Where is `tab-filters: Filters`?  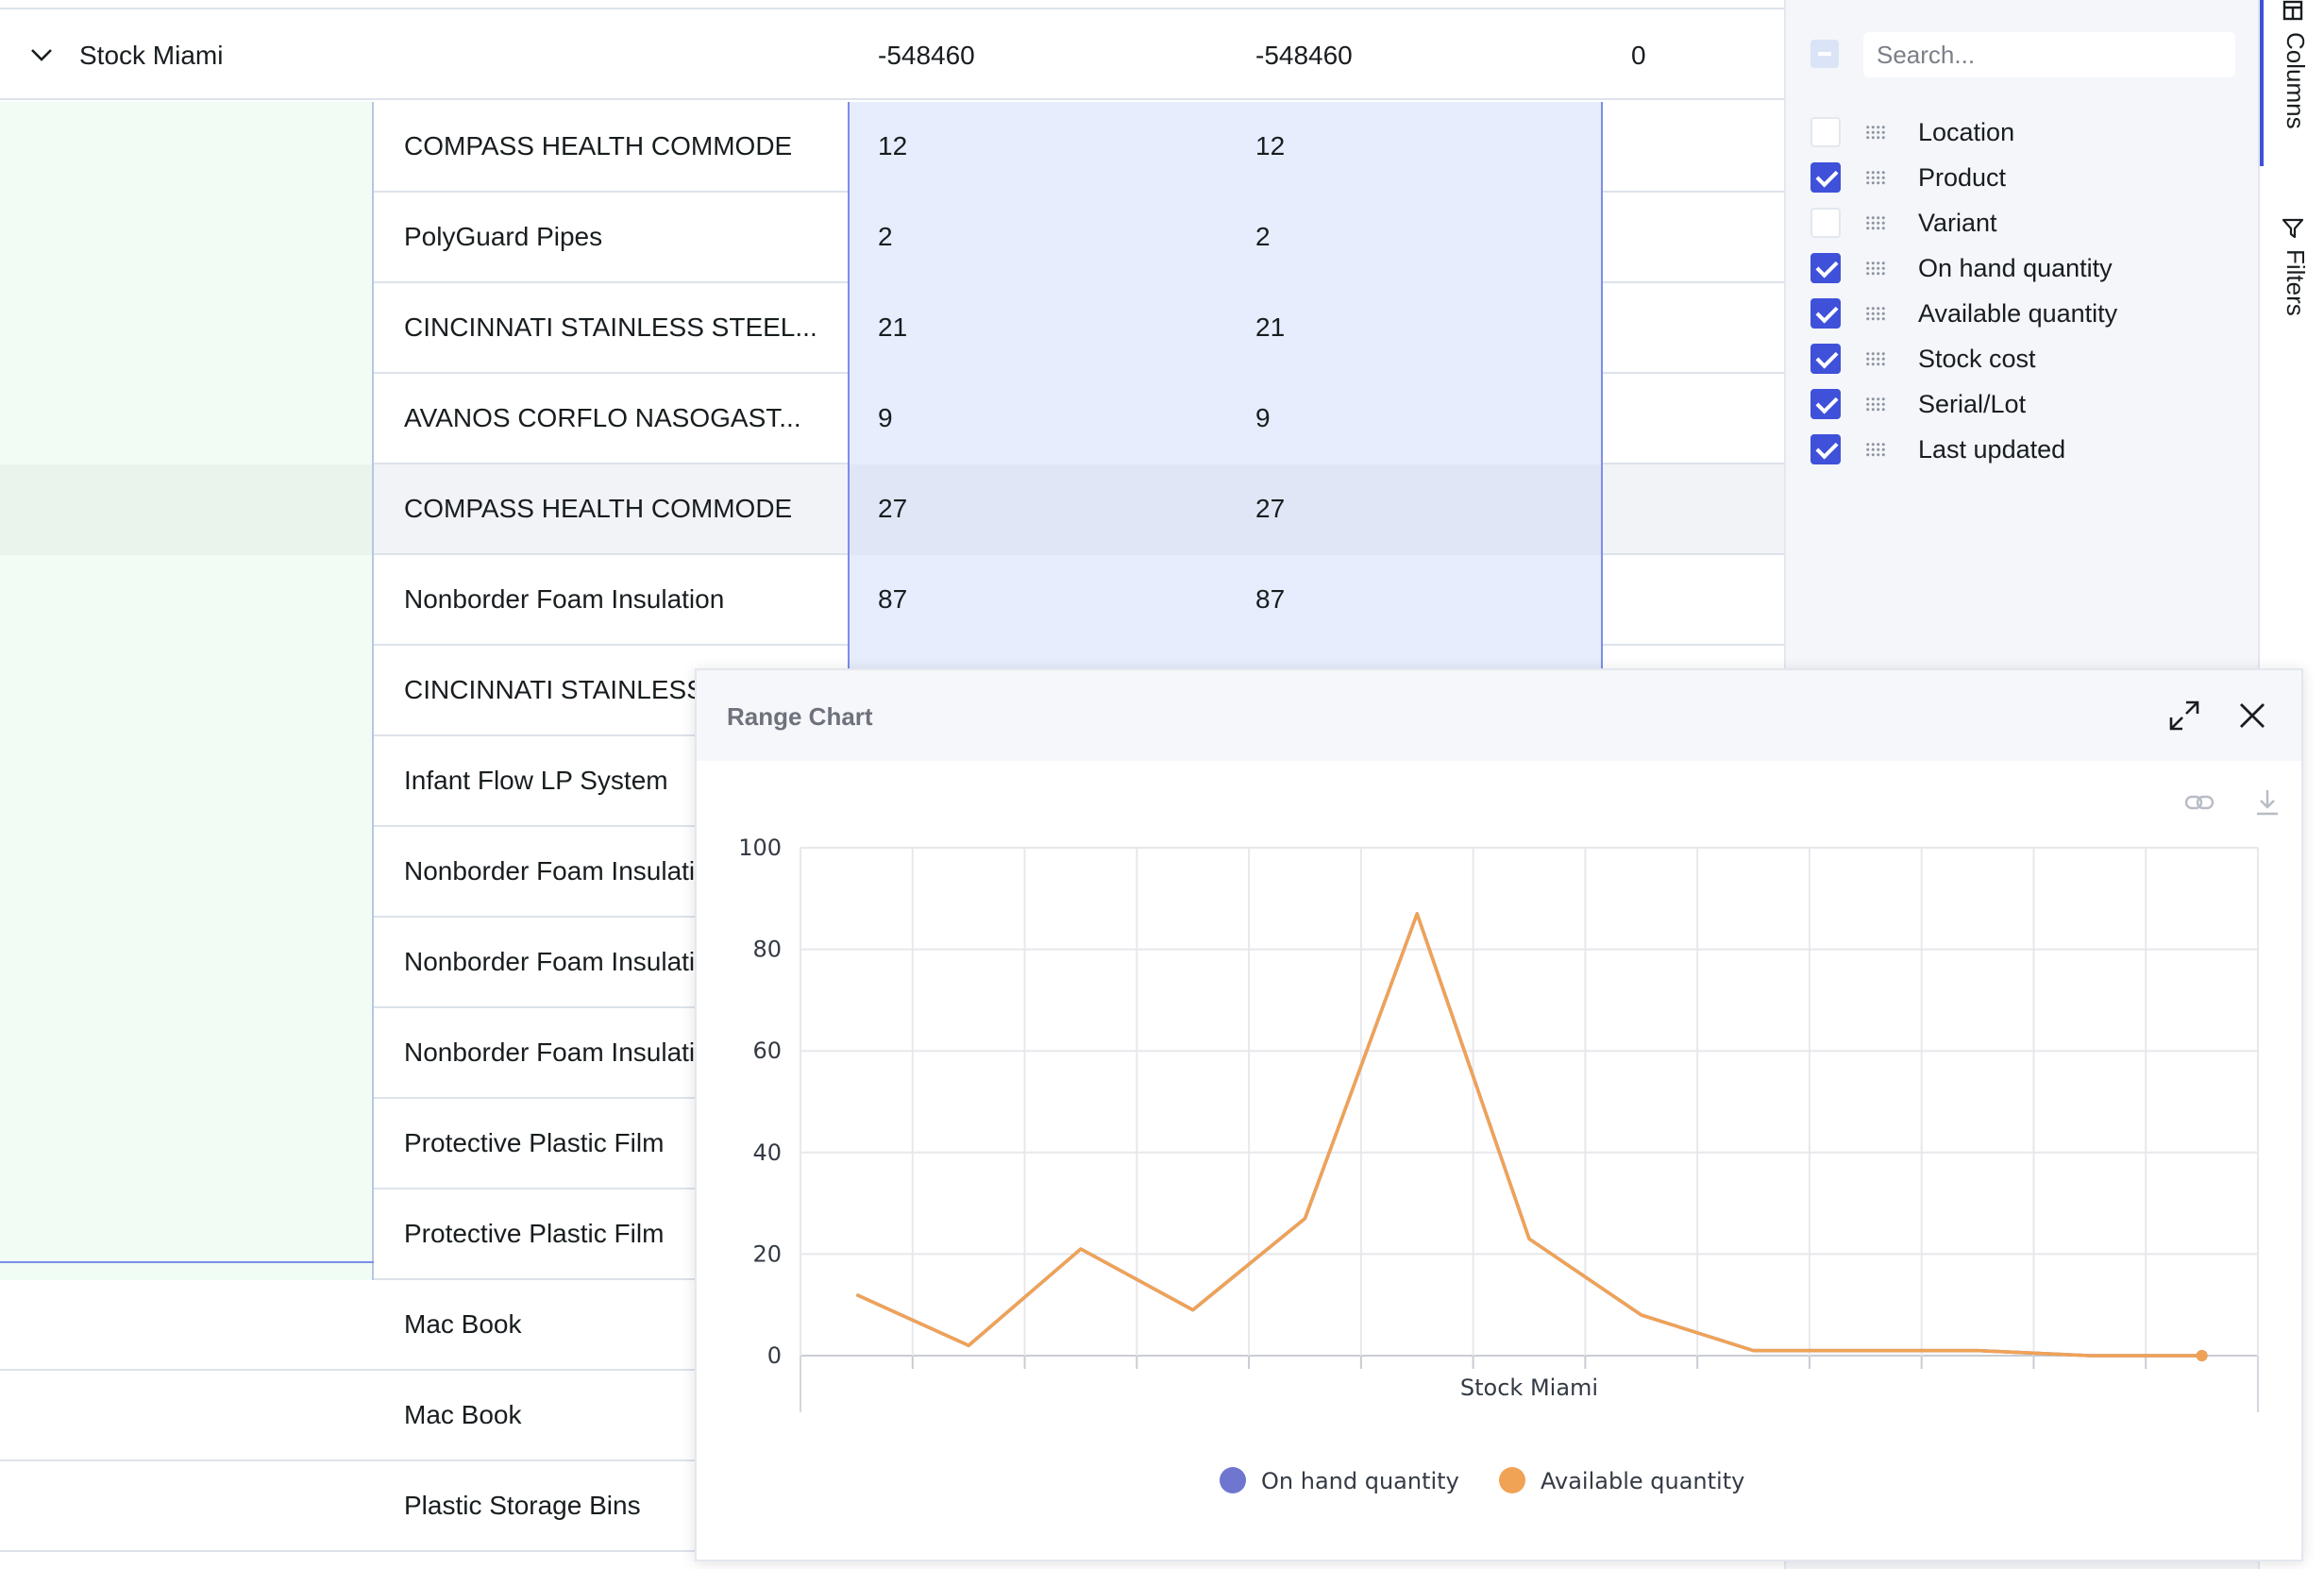
tab-filters: Filters is located at coordinates (2292, 273).